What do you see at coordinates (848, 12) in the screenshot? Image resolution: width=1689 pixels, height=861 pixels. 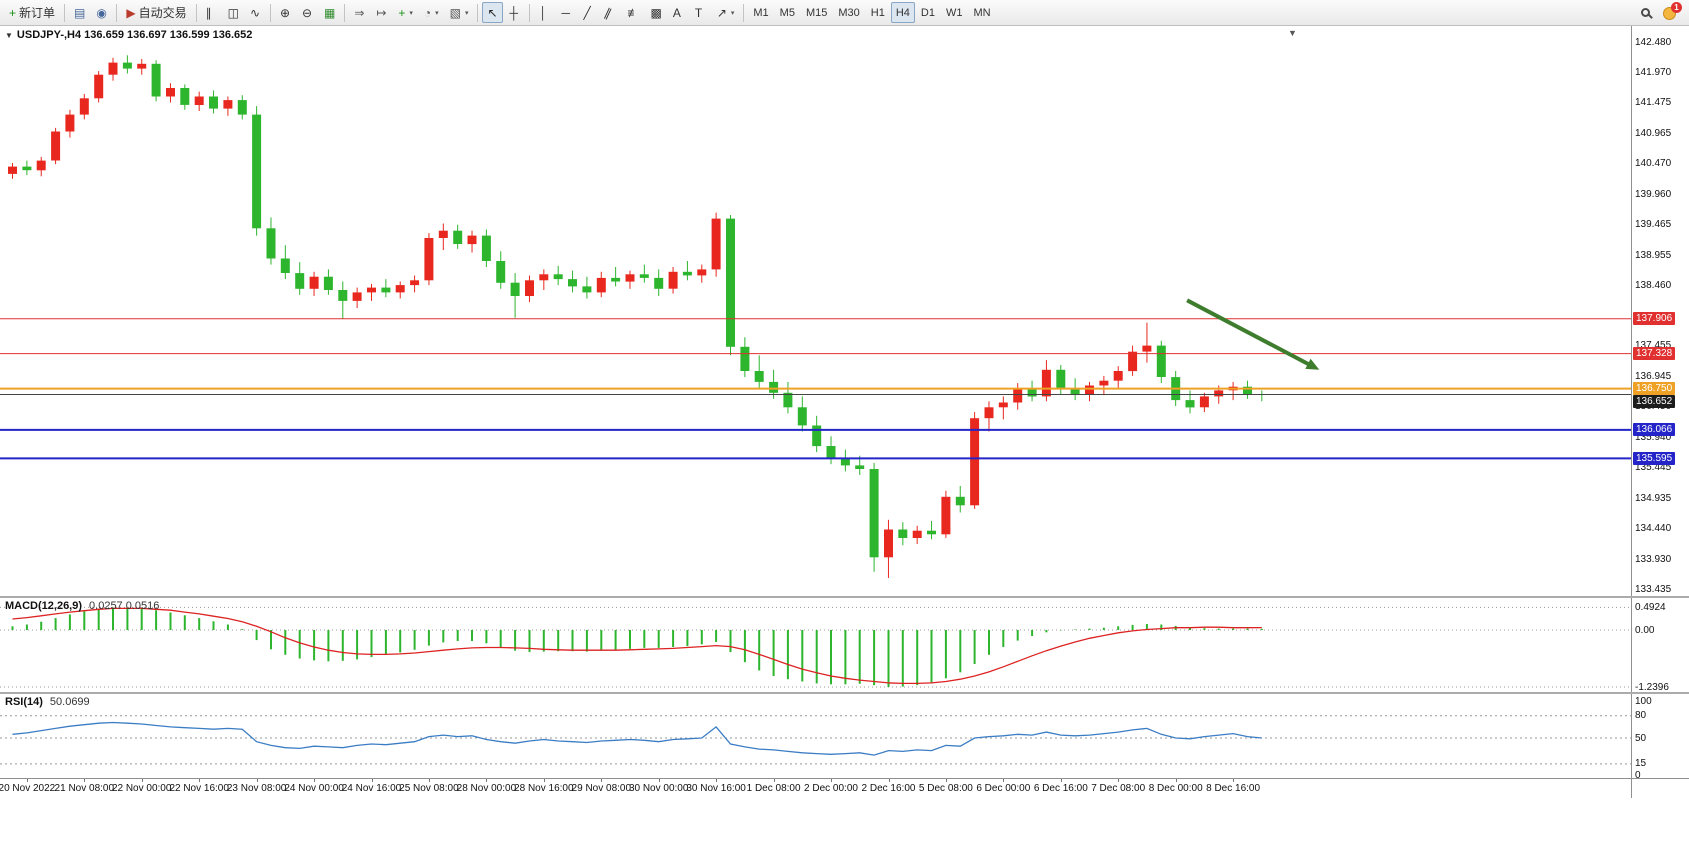 I see `timeframe-m30-button: M30` at bounding box center [848, 12].